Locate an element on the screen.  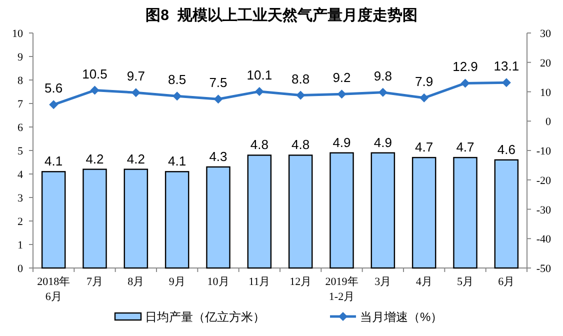
y-tick-label: 6 is located at coordinates (21, 128).